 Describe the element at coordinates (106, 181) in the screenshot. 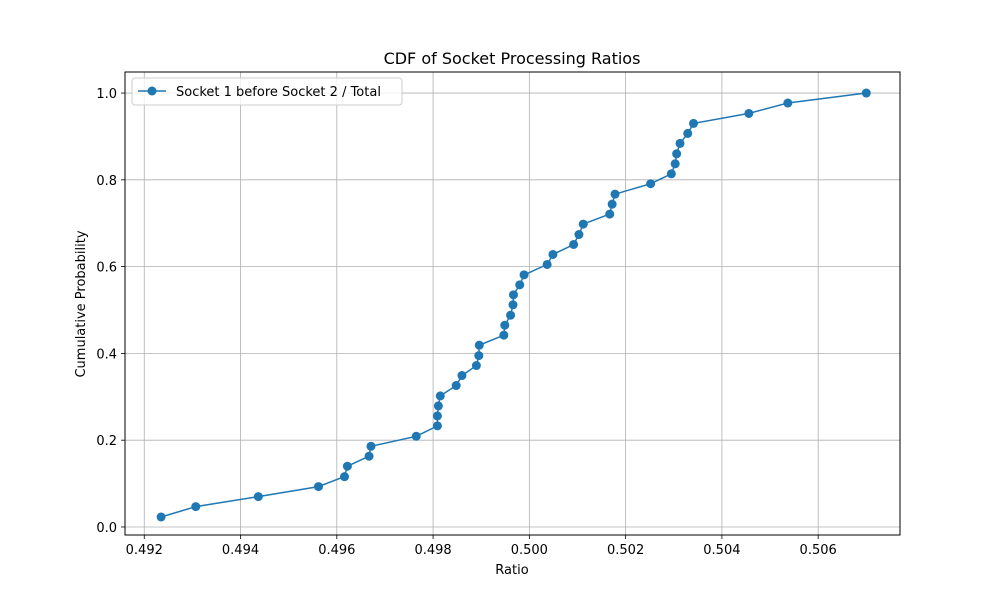

I see `y-tick-label: 0.8` at that location.